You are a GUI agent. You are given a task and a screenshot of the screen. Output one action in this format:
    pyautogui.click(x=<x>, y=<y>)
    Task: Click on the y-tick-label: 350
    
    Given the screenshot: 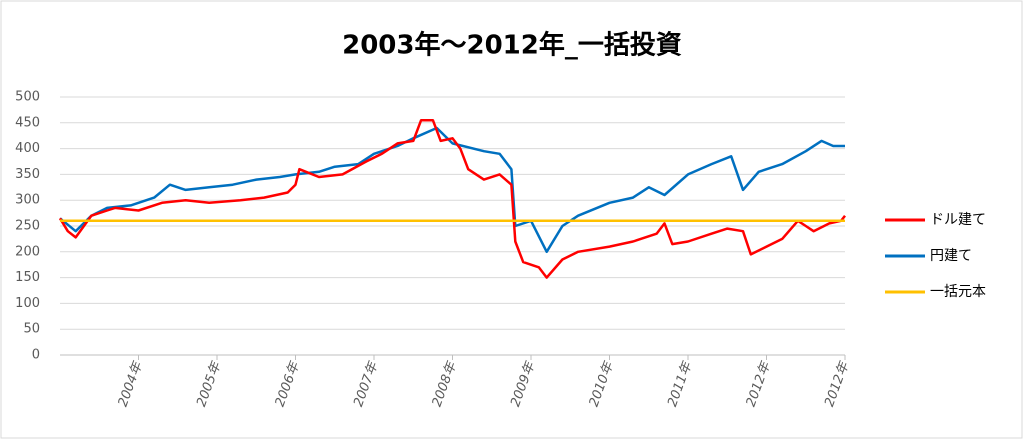 What is the action you would take?
    pyautogui.click(x=27, y=174)
    